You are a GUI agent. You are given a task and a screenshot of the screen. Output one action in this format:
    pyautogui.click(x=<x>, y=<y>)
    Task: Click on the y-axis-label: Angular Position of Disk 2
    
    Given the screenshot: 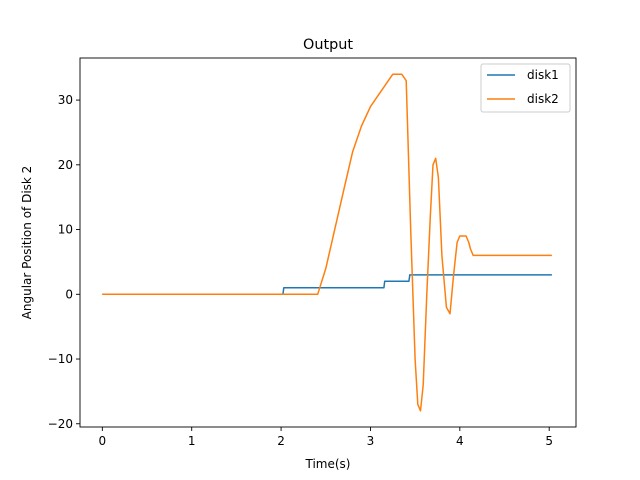 What is the action you would take?
    pyautogui.click(x=27, y=243)
    